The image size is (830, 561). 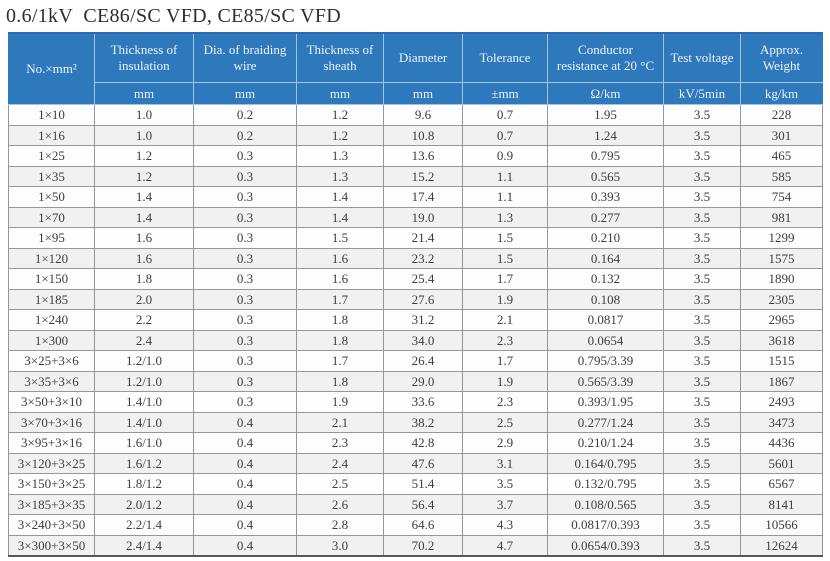 What do you see at coordinates (51, 299) in the screenshot?
I see `row-size-cell: 1×185` at bounding box center [51, 299].